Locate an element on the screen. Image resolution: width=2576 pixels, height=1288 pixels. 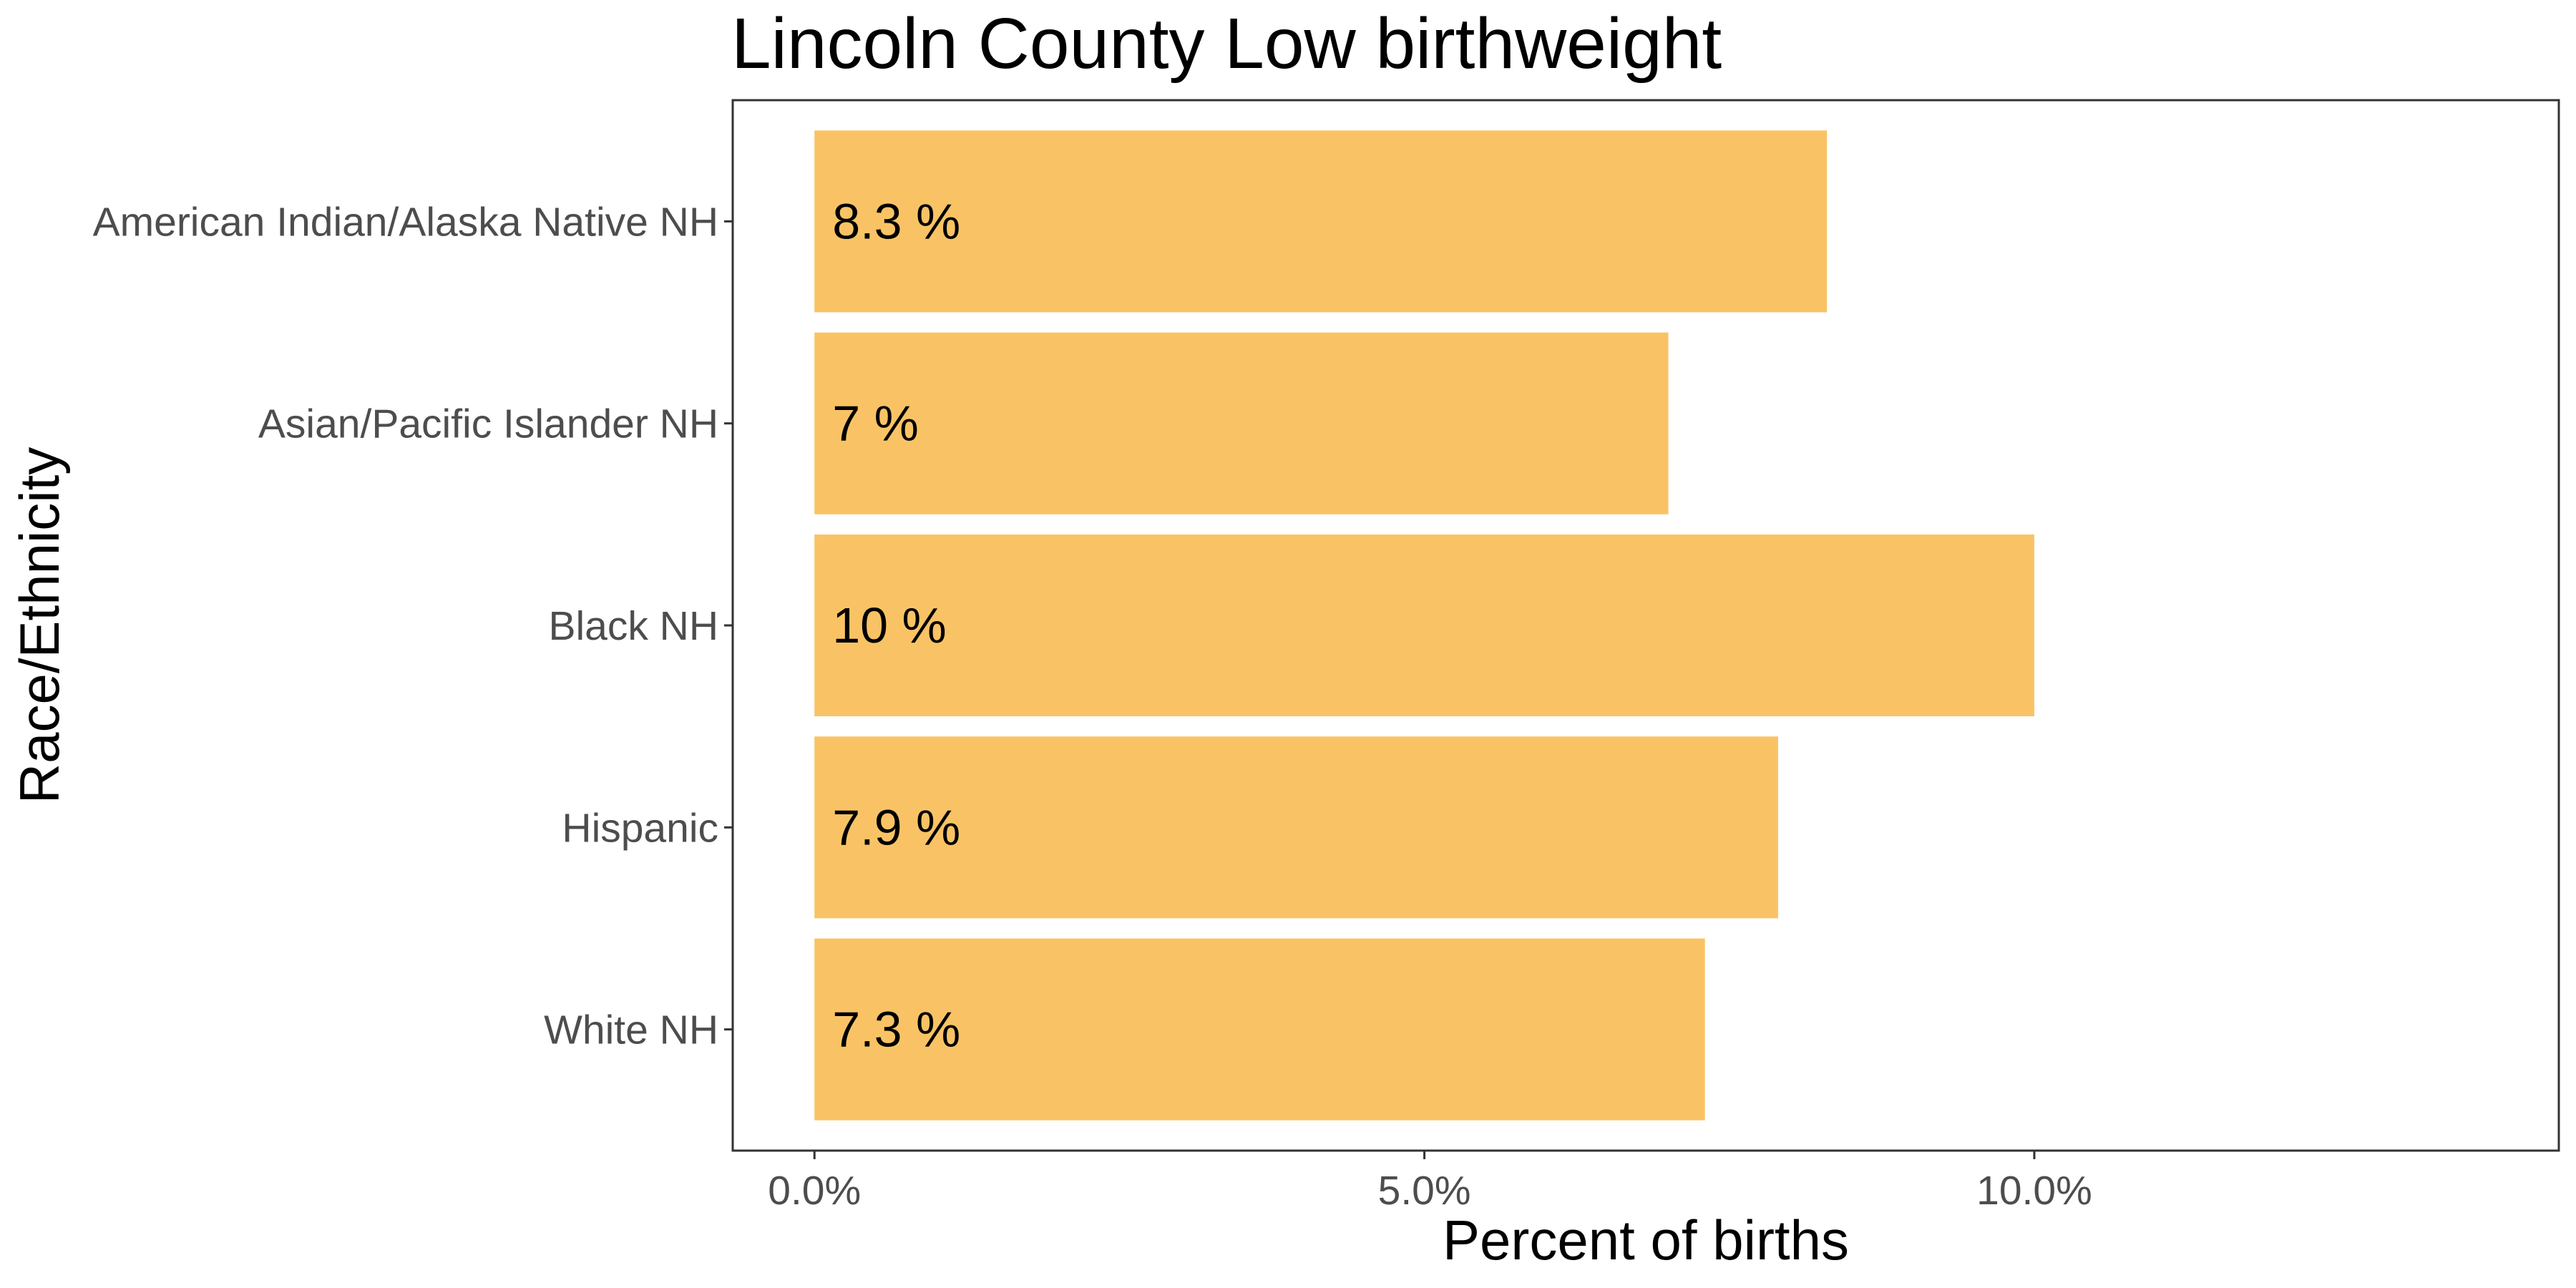
data-label-0: 8.3 % is located at coordinates (896, 221).